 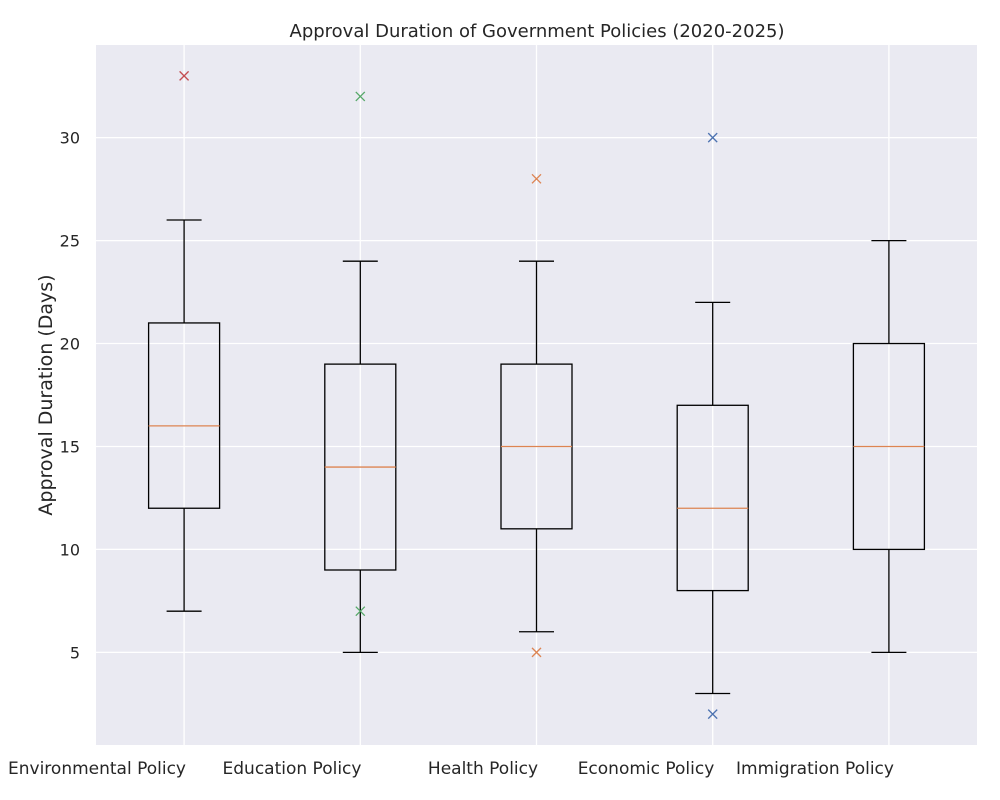 What do you see at coordinates (97, 769) in the screenshot?
I see `x-tick-label: Environmental Policy` at bounding box center [97, 769].